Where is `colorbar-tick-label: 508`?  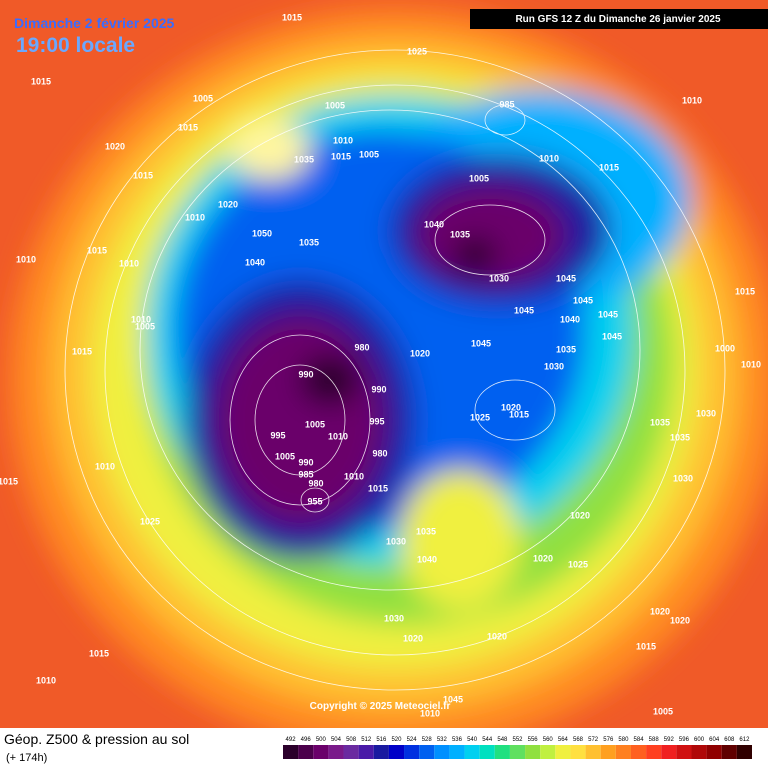 colorbar-tick-label: 508 is located at coordinates (351, 740).